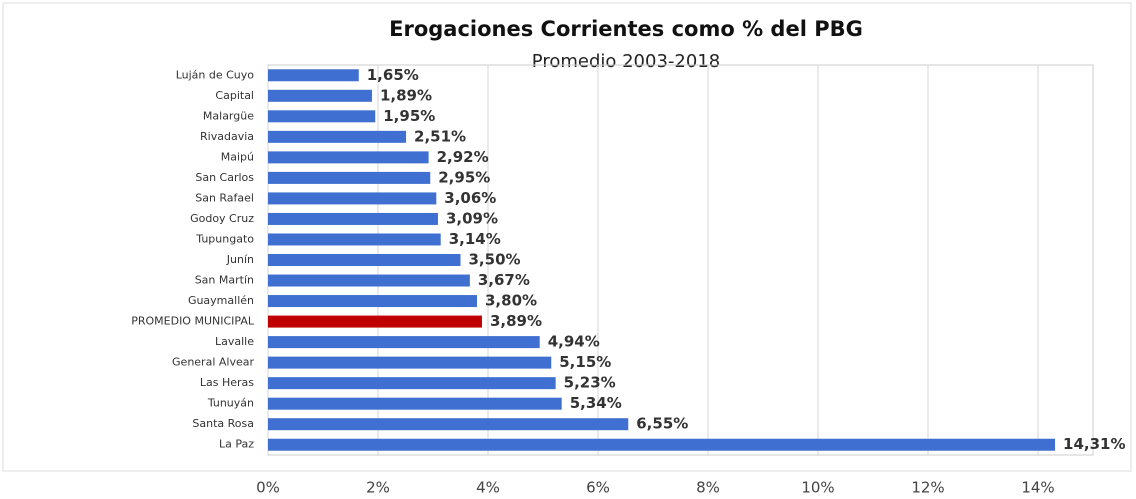 This screenshot has height=499, width=1136. Describe the element at coordinates (215, 74) in the screenshot. I see `y-tick-label: Luján de Cuyo` at that location.